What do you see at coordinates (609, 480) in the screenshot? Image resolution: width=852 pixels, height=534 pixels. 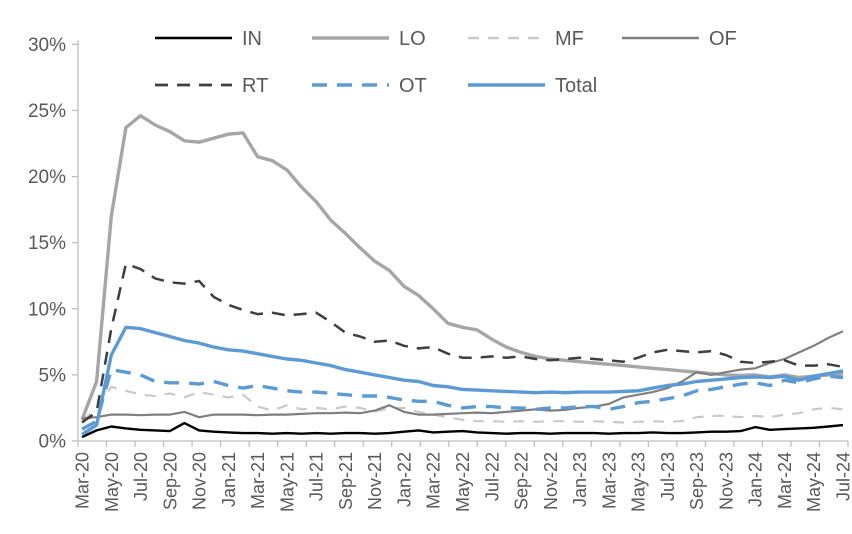 I see `x-axis-tick-label: Mar-23` at bounding box center [609, 480].